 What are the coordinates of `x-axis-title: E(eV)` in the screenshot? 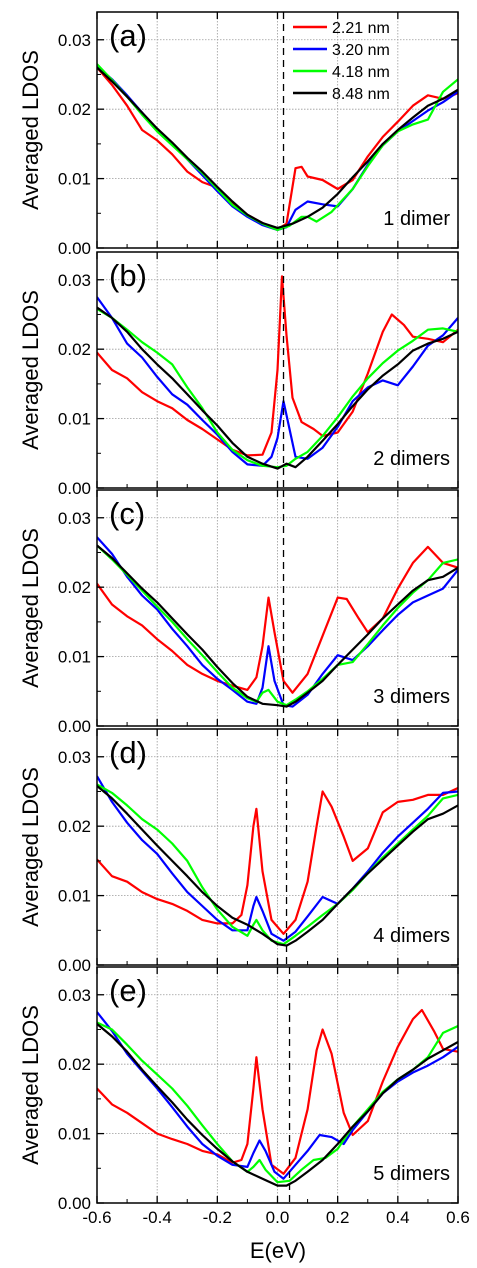 It's located at (278, 1250).